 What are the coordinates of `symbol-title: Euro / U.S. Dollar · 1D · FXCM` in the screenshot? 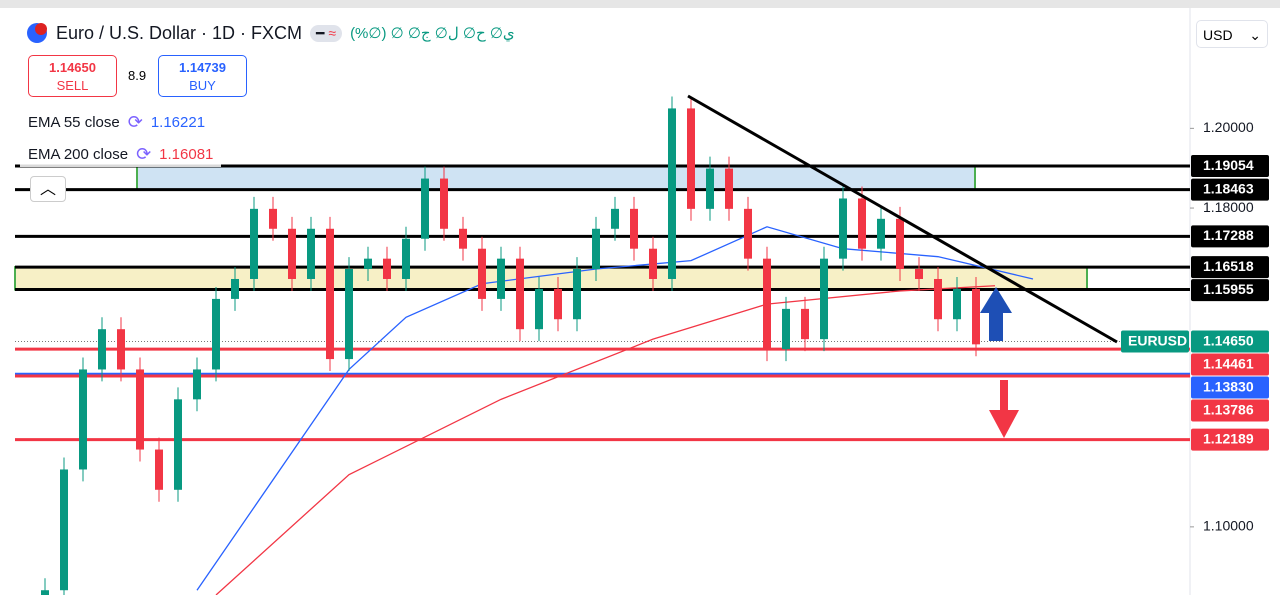 It's located at (179, 32).